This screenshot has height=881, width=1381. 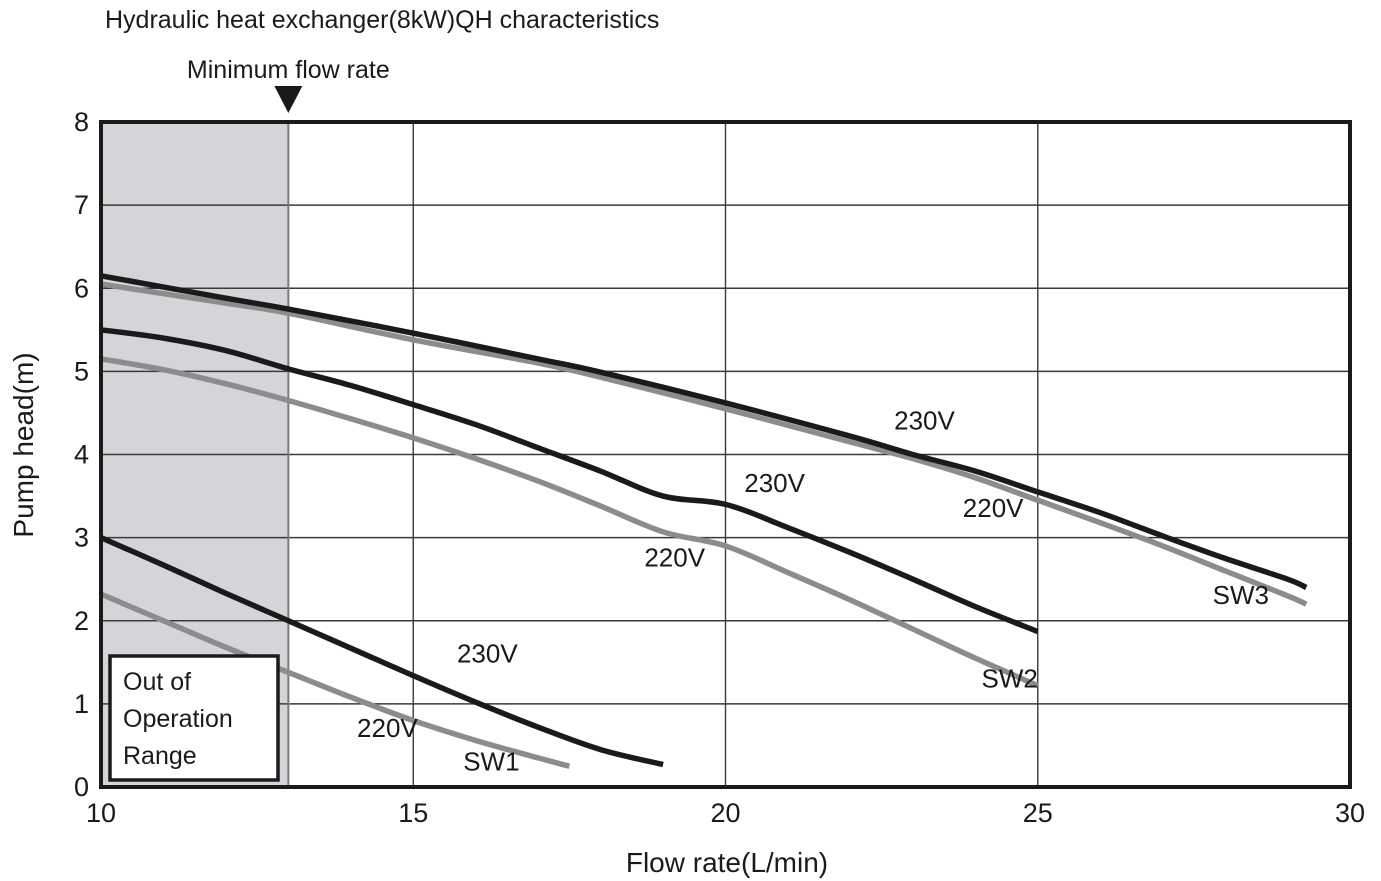 What do you see at coordinates (487, 653) in the screenshot?
I see `curve-label-230v-6: 230V` at bounding box center [487, 653].